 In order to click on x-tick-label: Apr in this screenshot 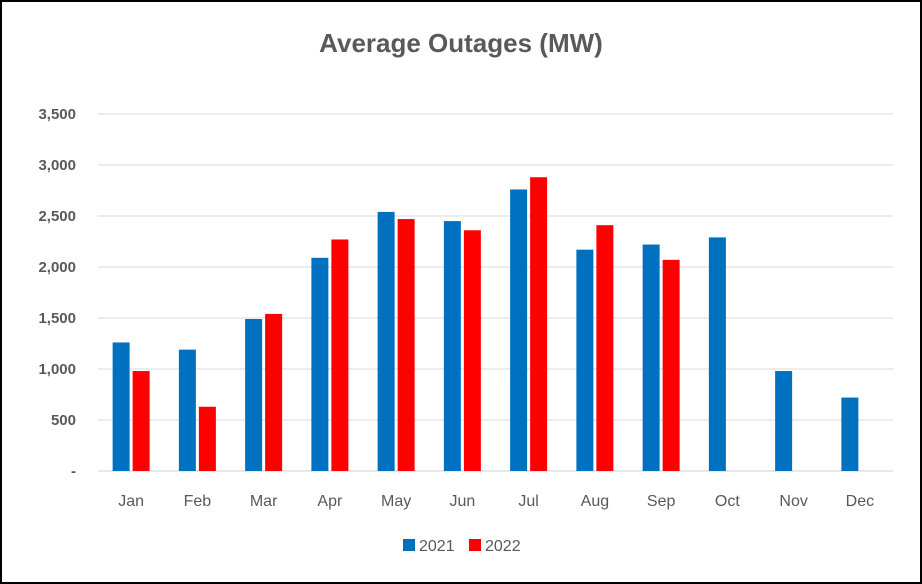, I will do `click(330, 501)`.